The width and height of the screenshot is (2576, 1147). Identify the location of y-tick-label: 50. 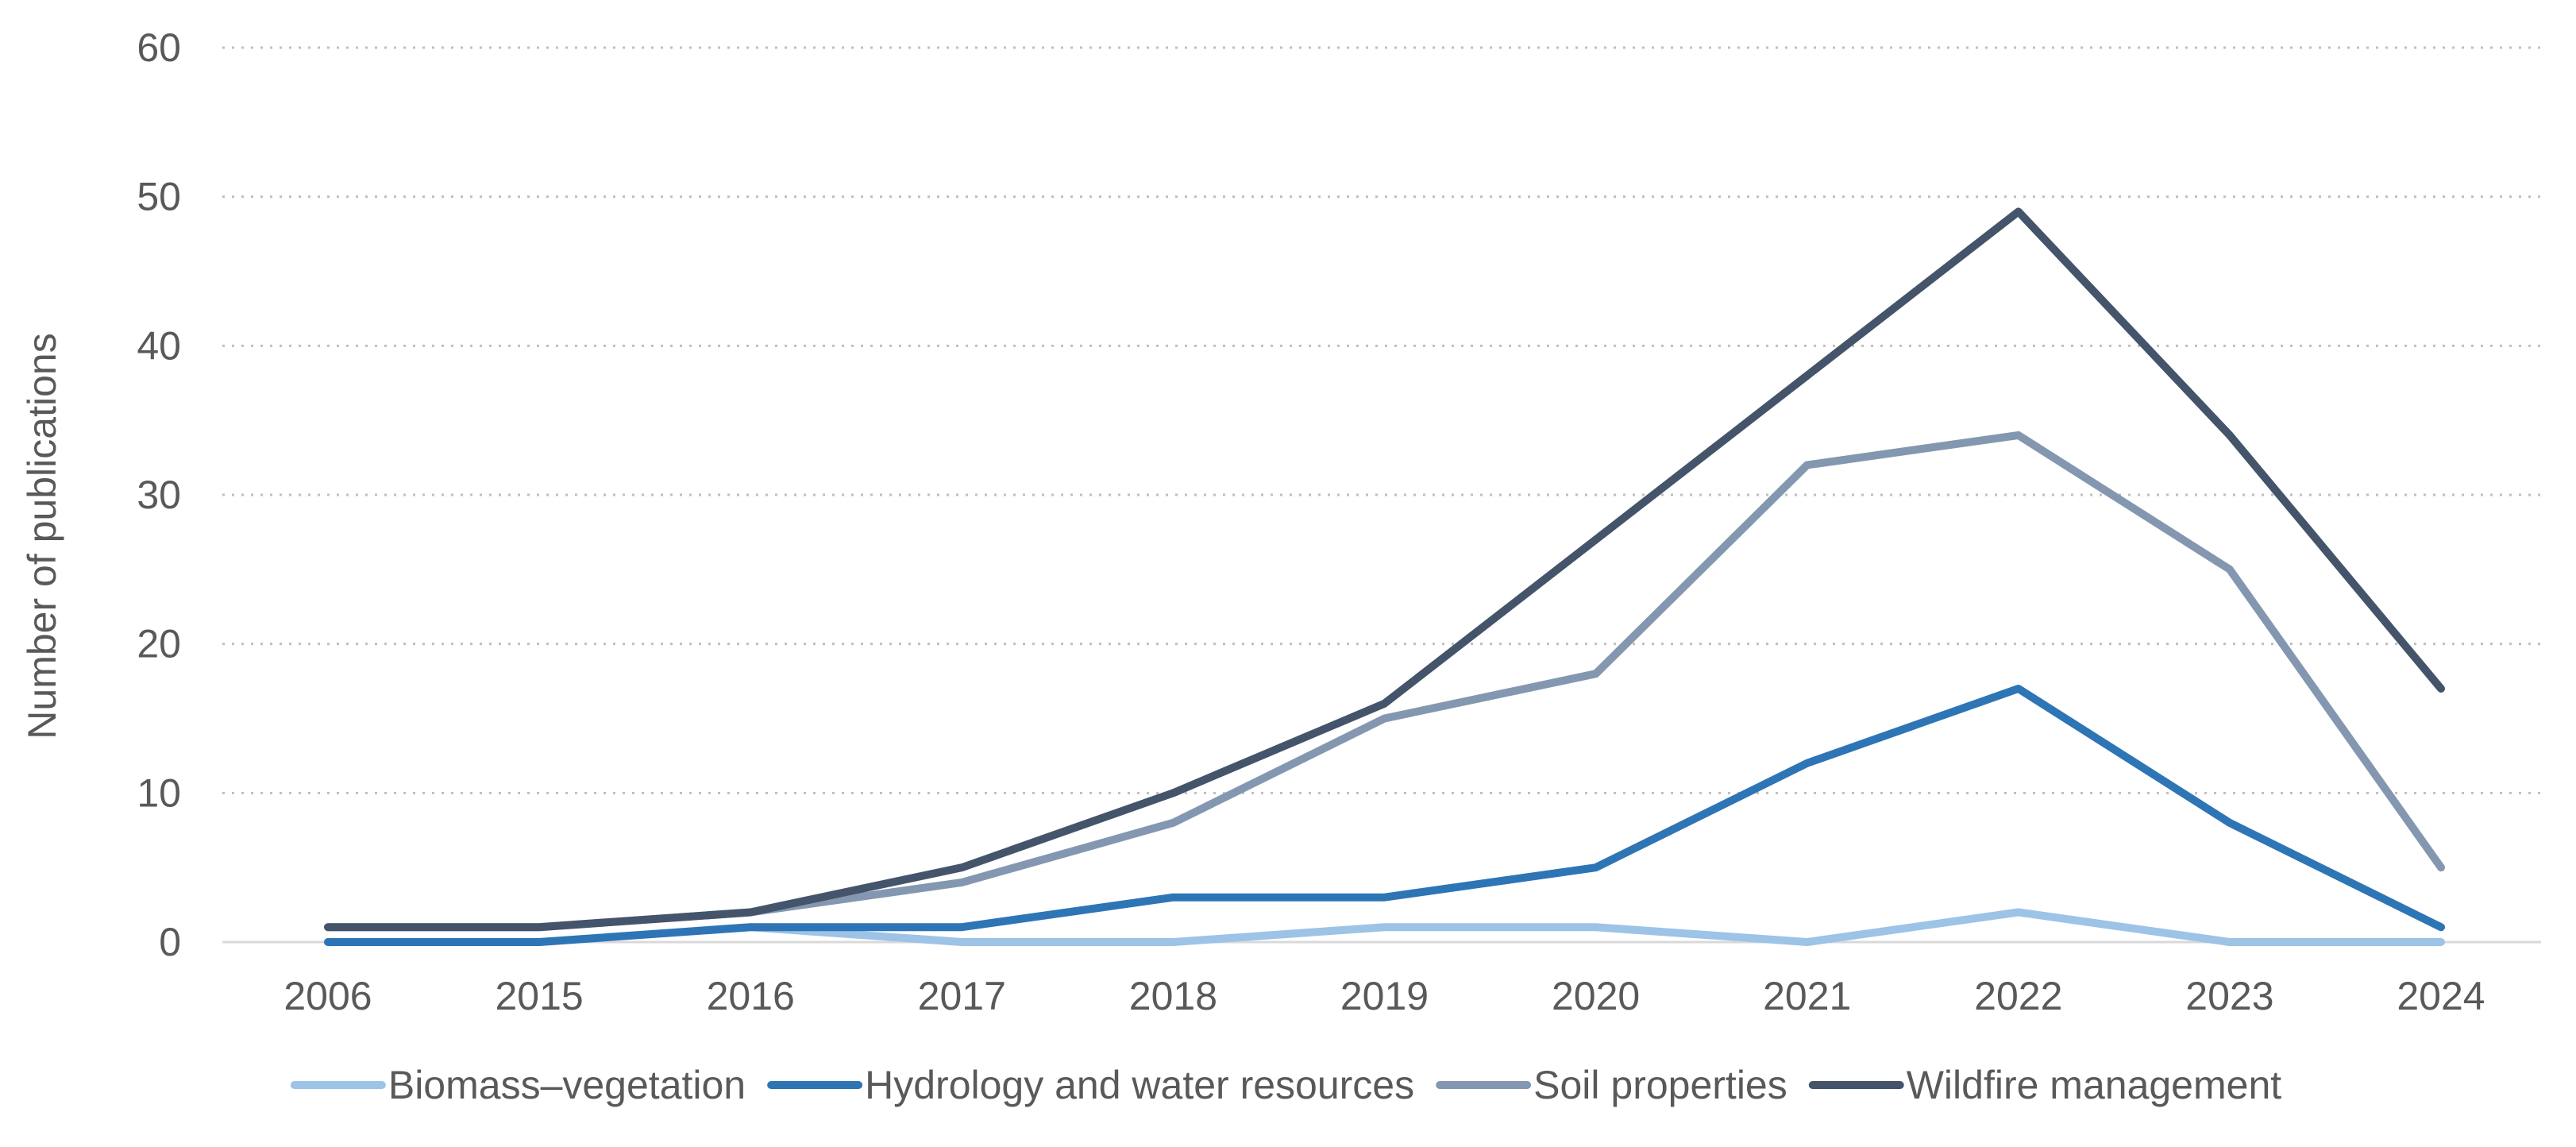
(159, 197).